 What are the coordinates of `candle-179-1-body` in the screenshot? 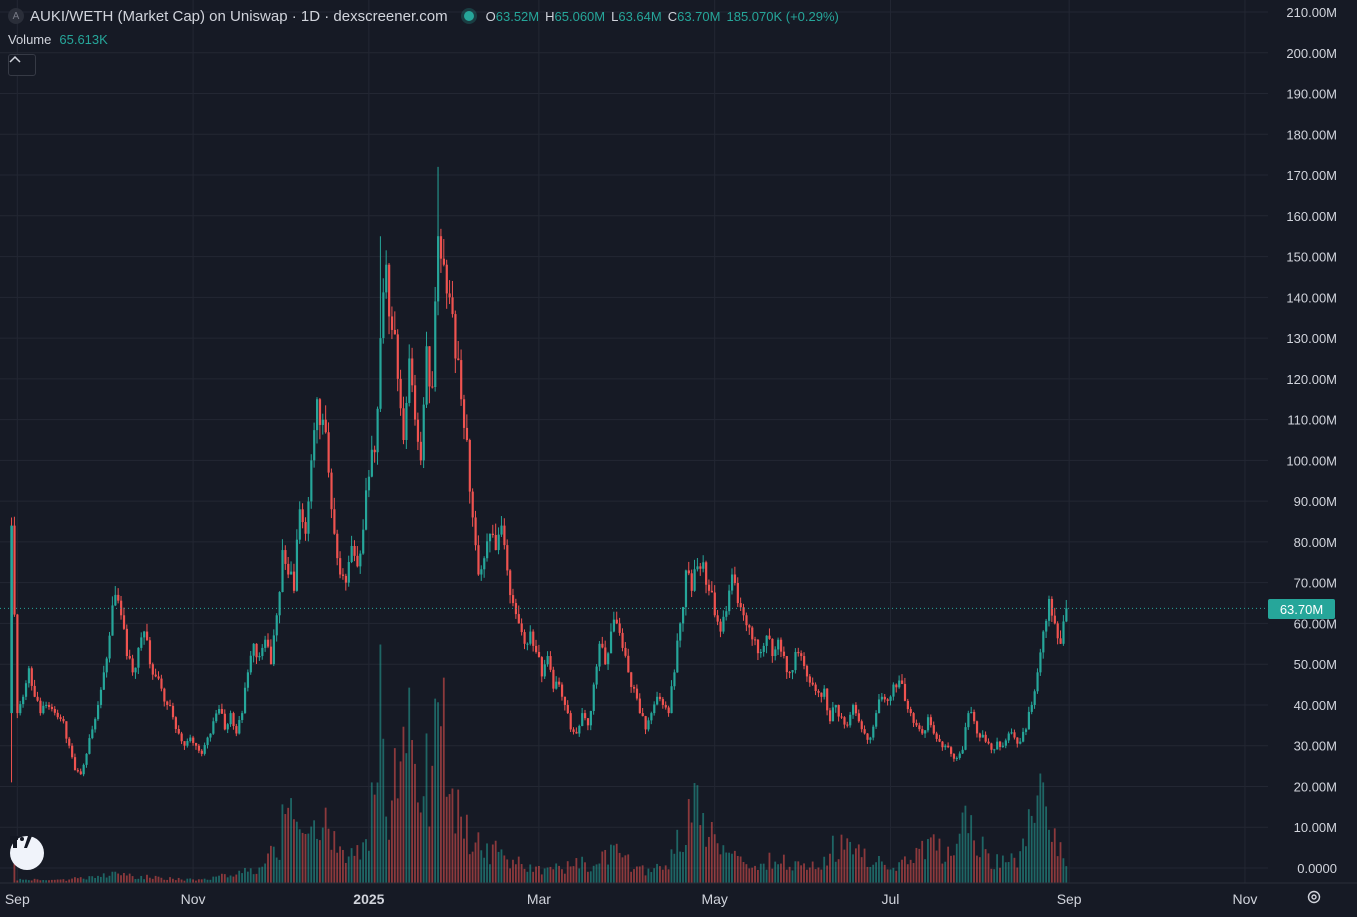 It's located at (1040, 662).